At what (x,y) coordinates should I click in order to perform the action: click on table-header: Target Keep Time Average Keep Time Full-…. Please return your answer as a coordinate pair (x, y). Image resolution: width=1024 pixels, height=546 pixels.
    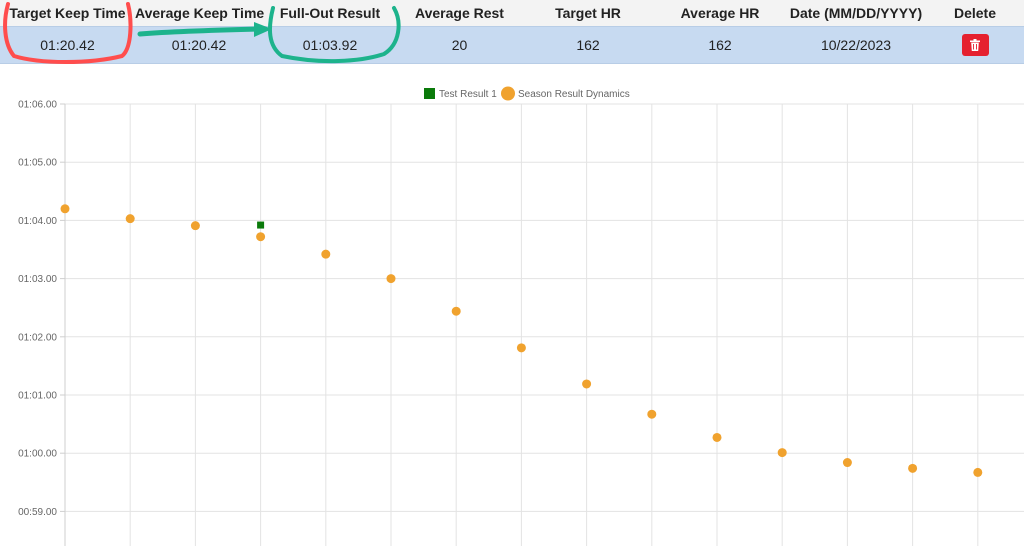
    Looking at the image, I should click on (512, 13).